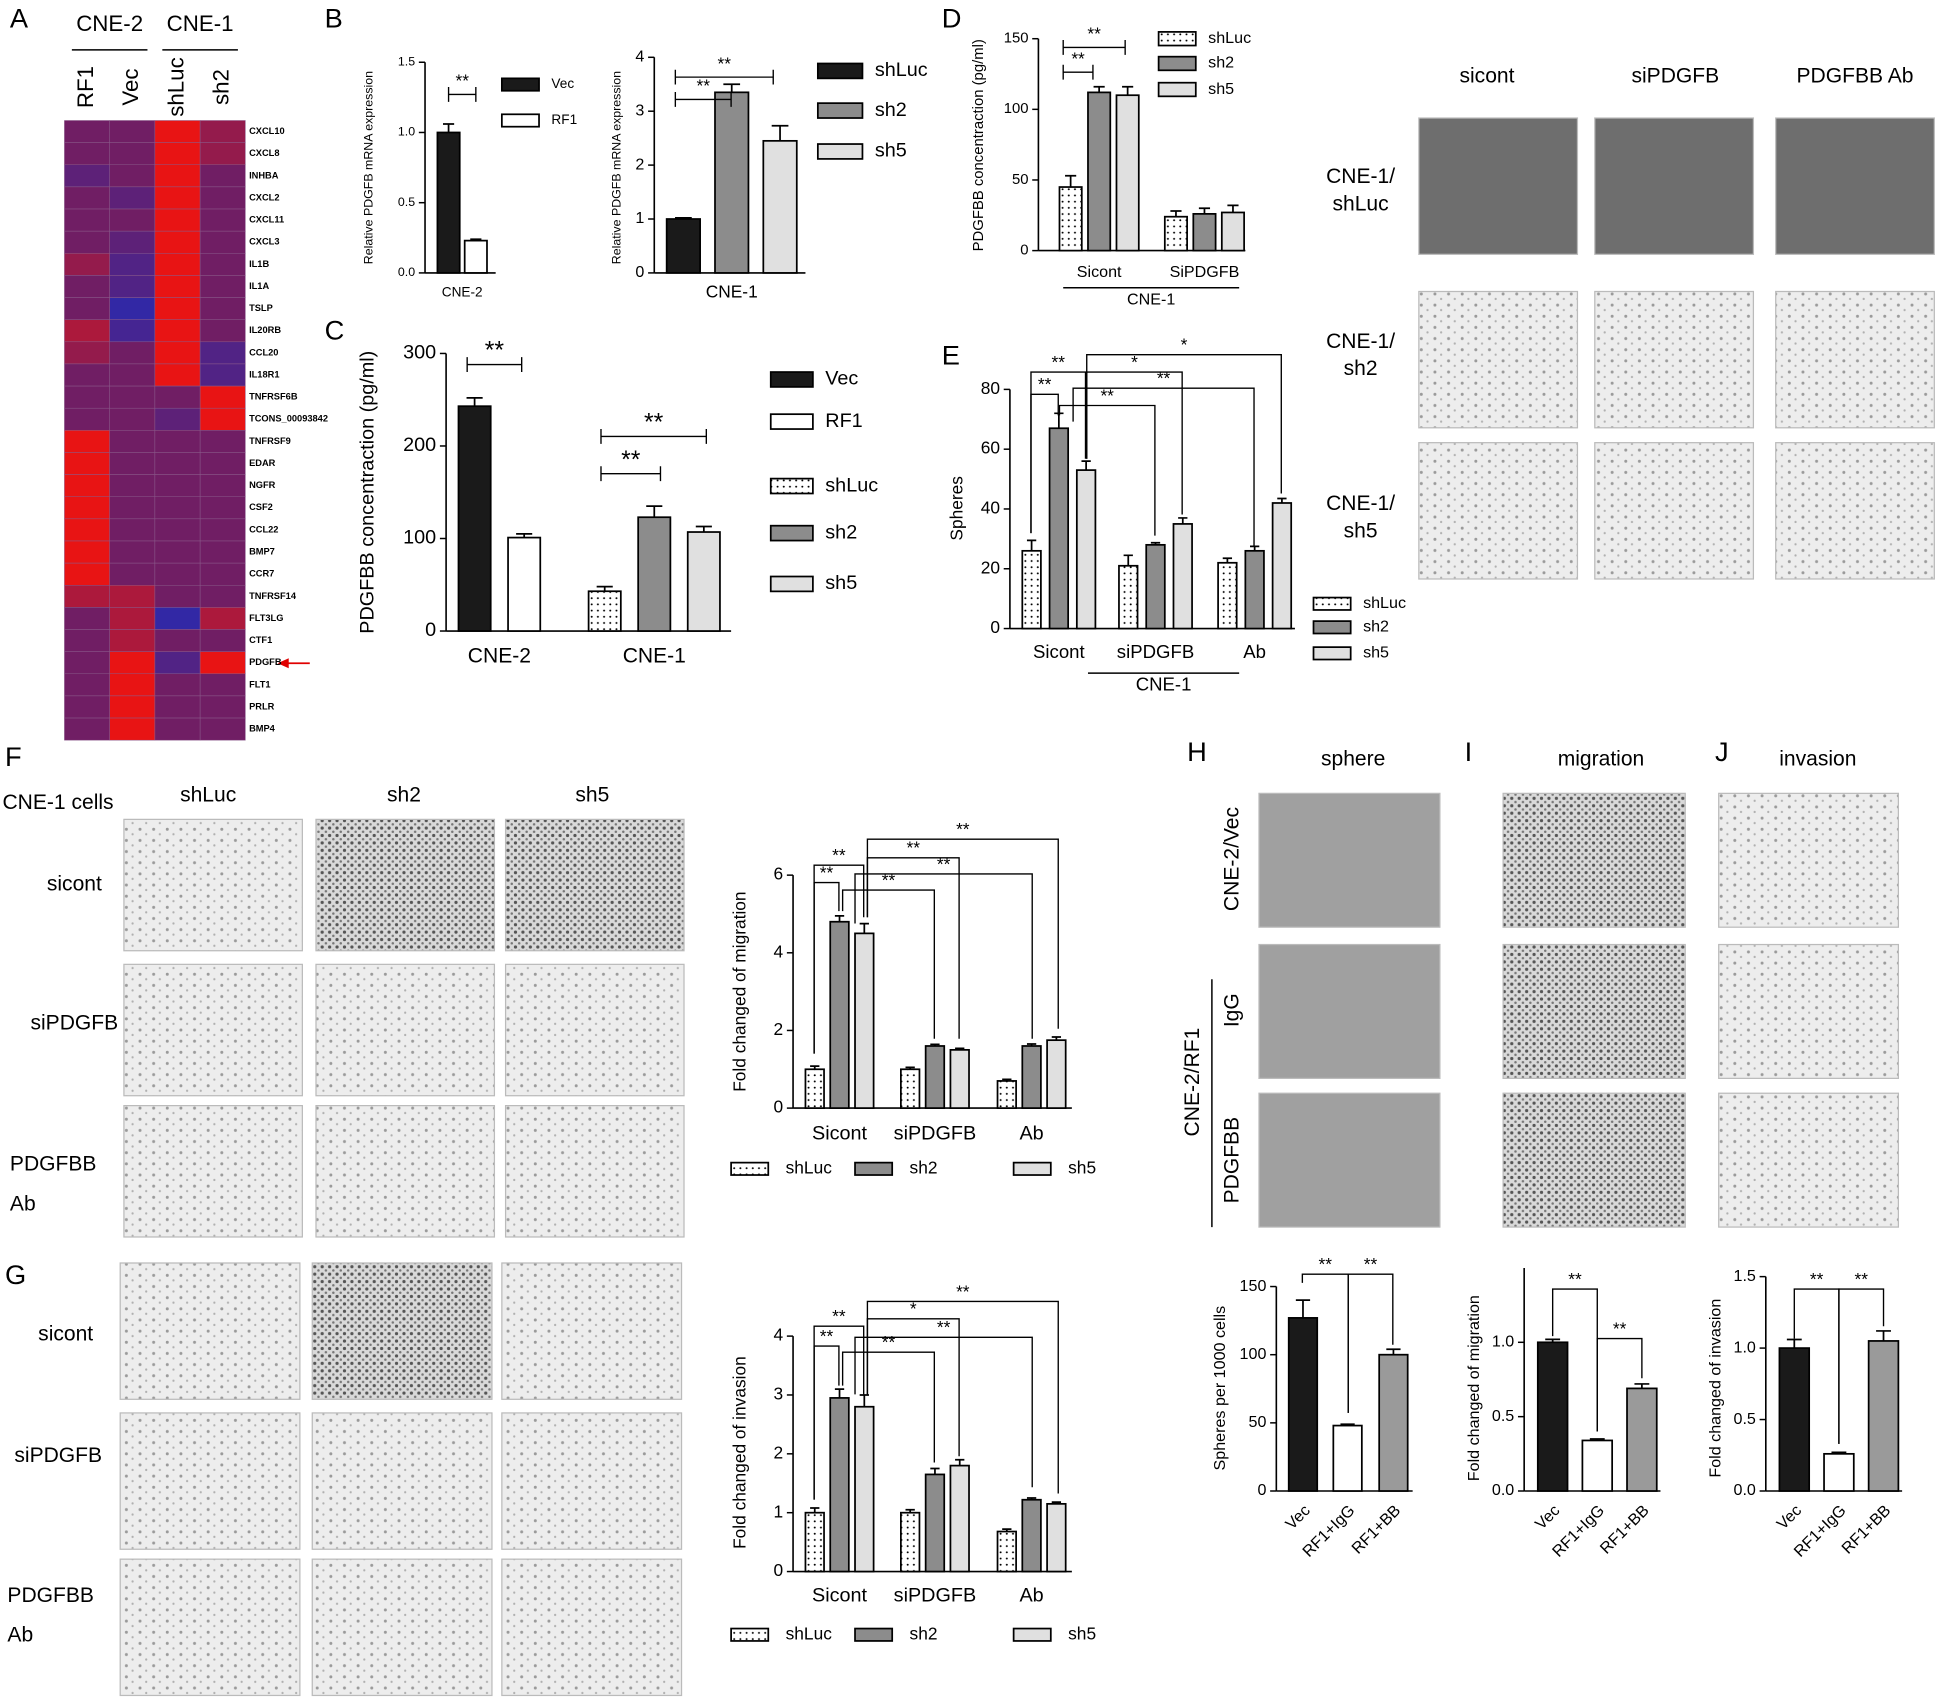 Image resolution: width=1943 pixels, height=1697 pixels. What do you see at coordinates (1016, 109) in the screenshot?
I see `y-tick-label: 100` at bounding box center [1016, 109].